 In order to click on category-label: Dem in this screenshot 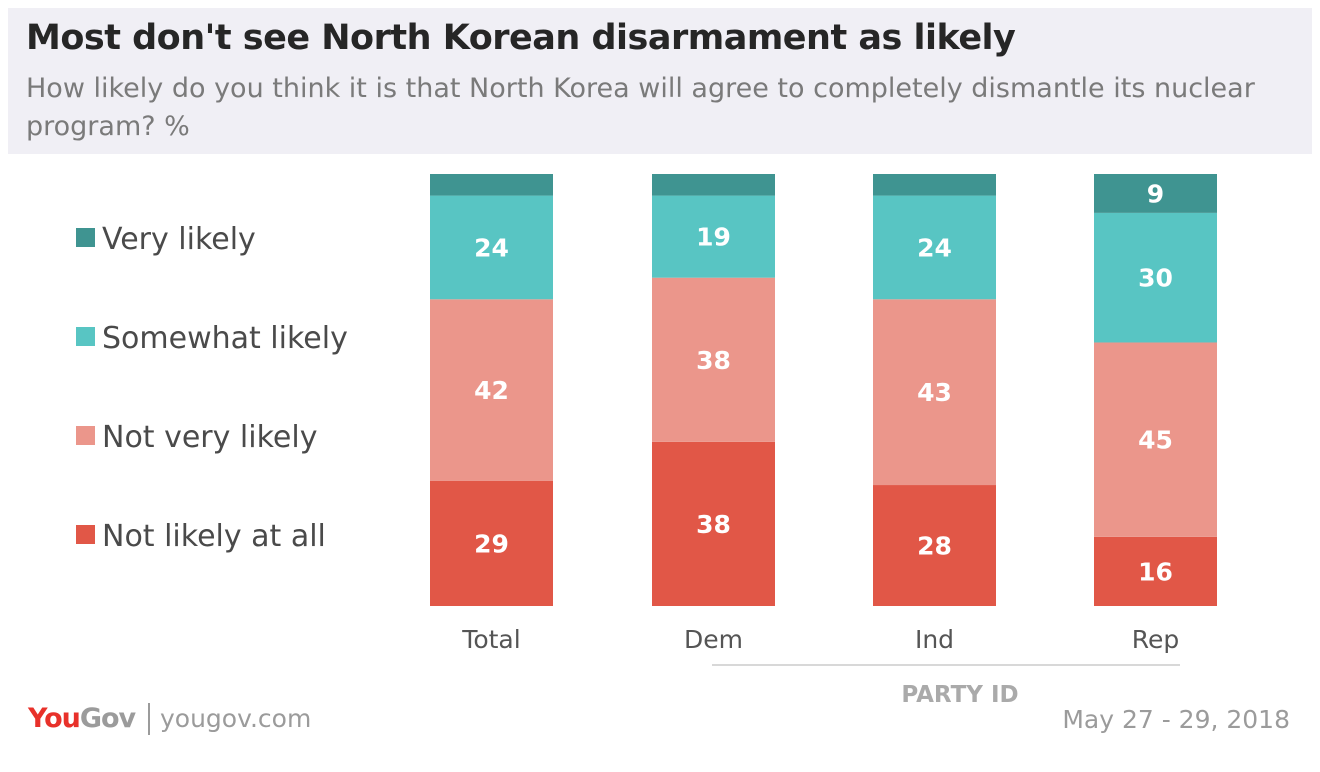, I will do `click(713, 639)`.